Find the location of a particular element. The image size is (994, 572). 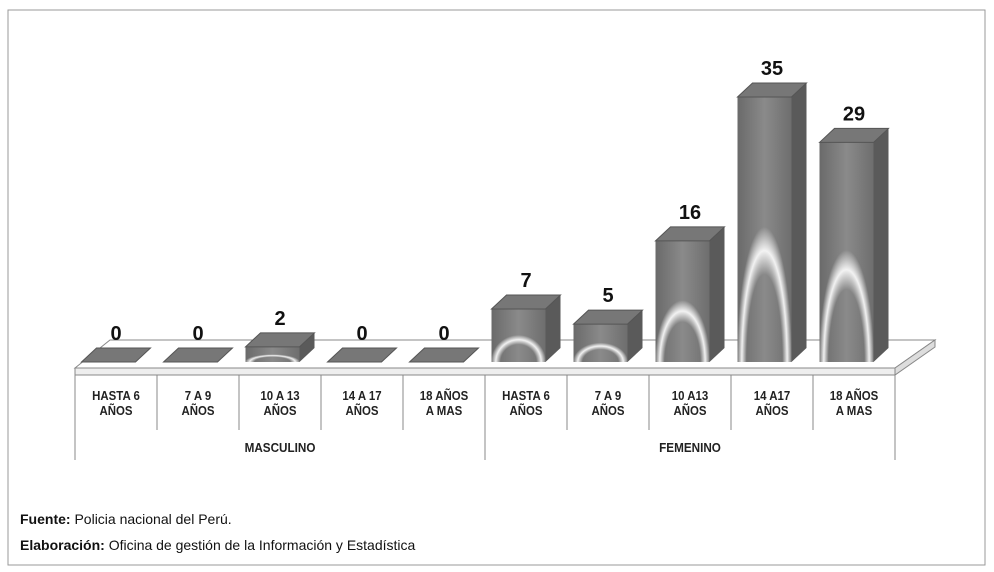

value-label: 16 is located at coordinates (690, 213).